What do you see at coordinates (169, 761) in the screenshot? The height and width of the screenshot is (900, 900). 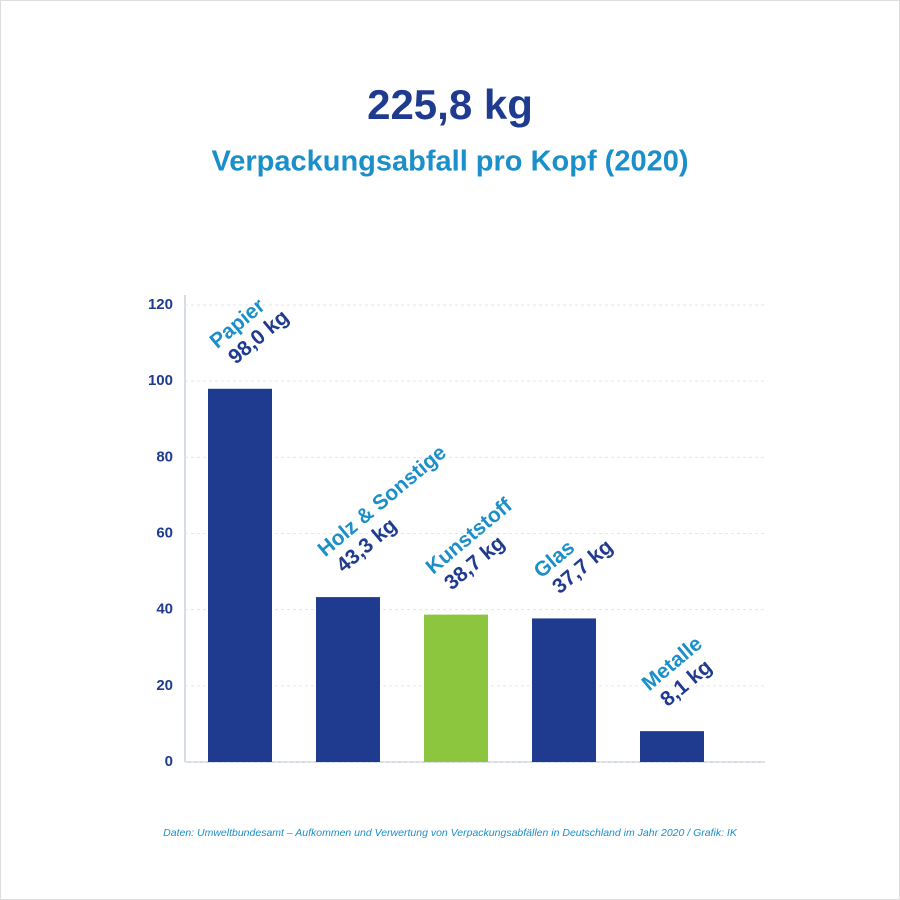 I see `y-tick-label: 0` at bounding box center [169, 761].